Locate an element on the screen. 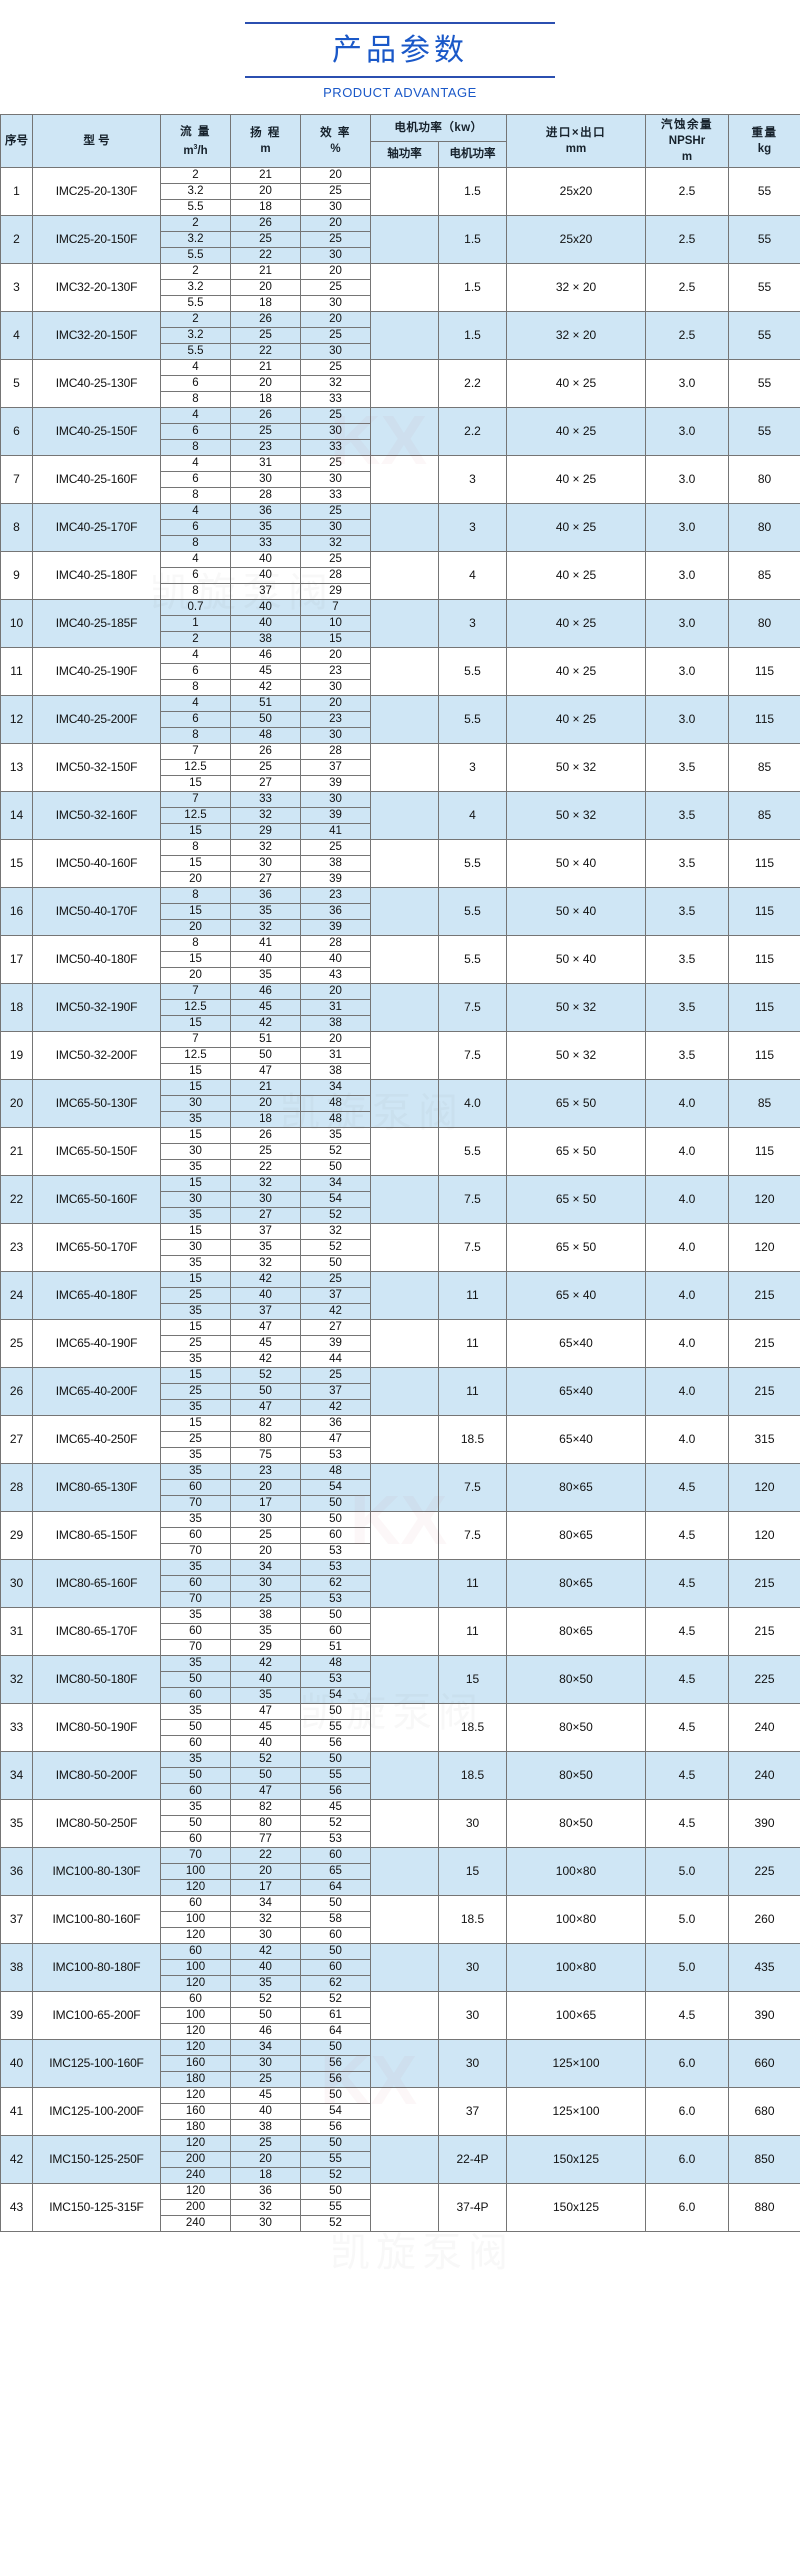  cell-flow: 12.5 is located at coordinates (195, 1007).